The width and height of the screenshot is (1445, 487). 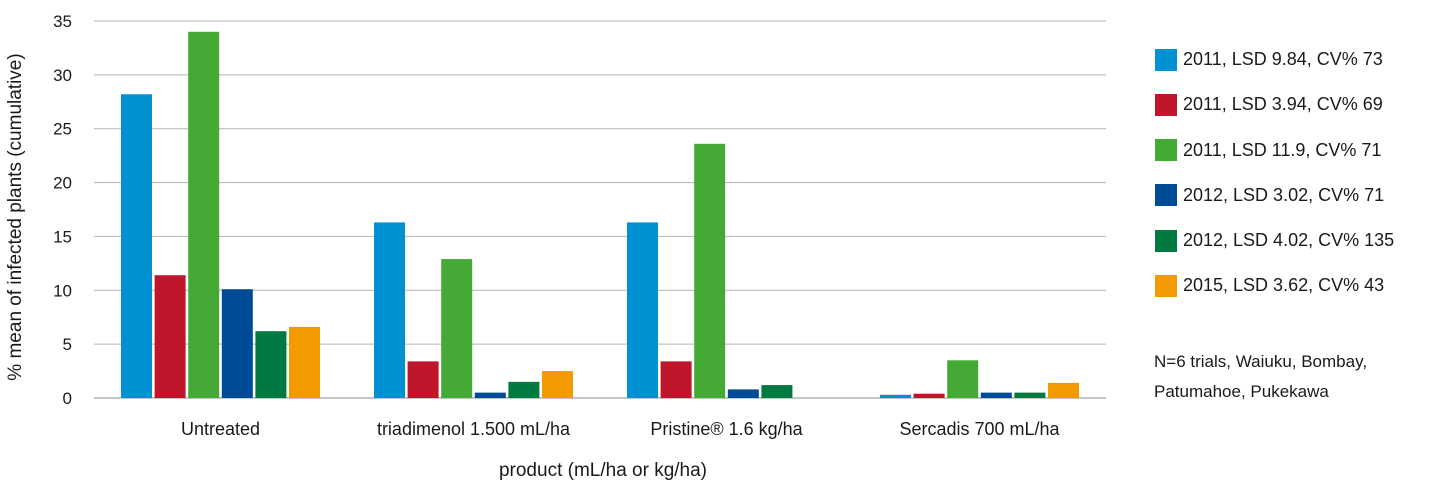 I want to click on y-tick-label: 10, so click(x=62, y=290).